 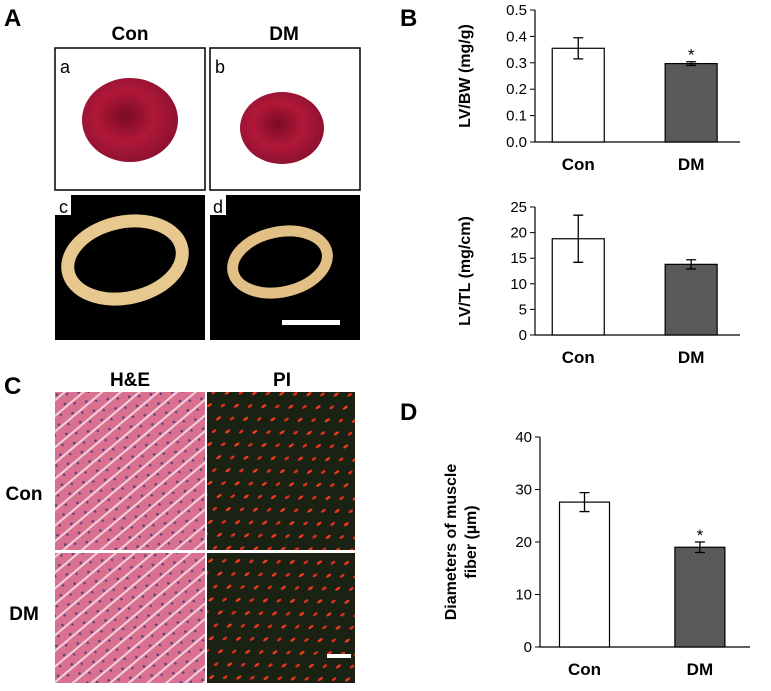 What do you see at coordinates (516, 36) in the screenshot?
I see `y-tick-label: 0.4` at bounding box center [516, 36].